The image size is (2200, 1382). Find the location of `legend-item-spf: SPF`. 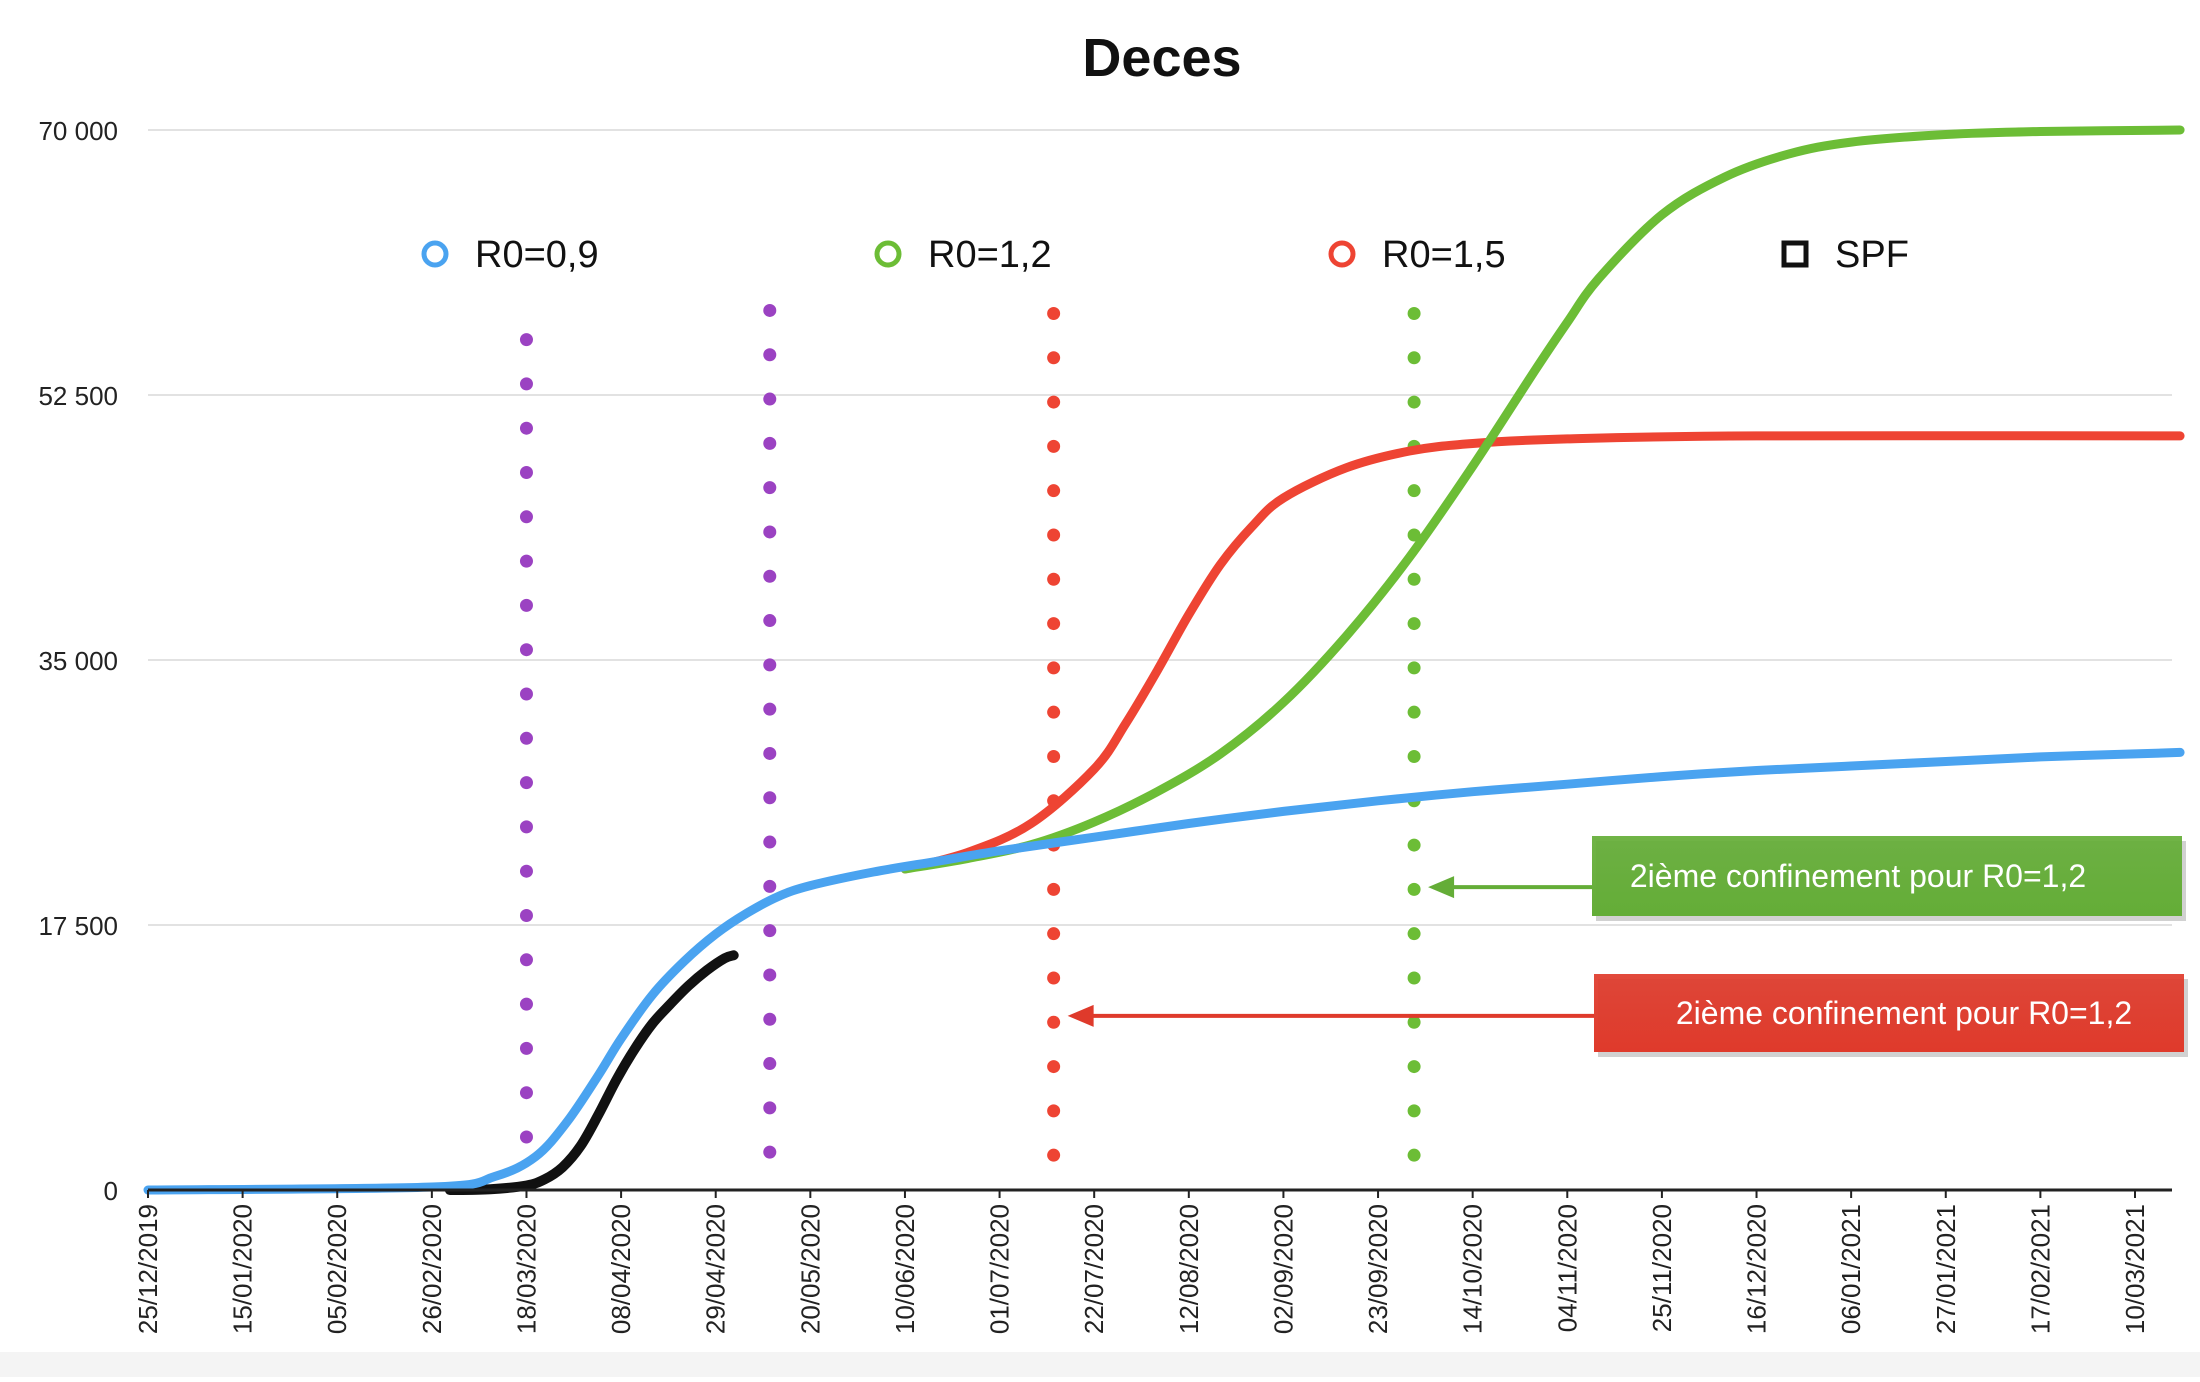

legend-item-spf: SPF is located at coordinates (1845, 255).